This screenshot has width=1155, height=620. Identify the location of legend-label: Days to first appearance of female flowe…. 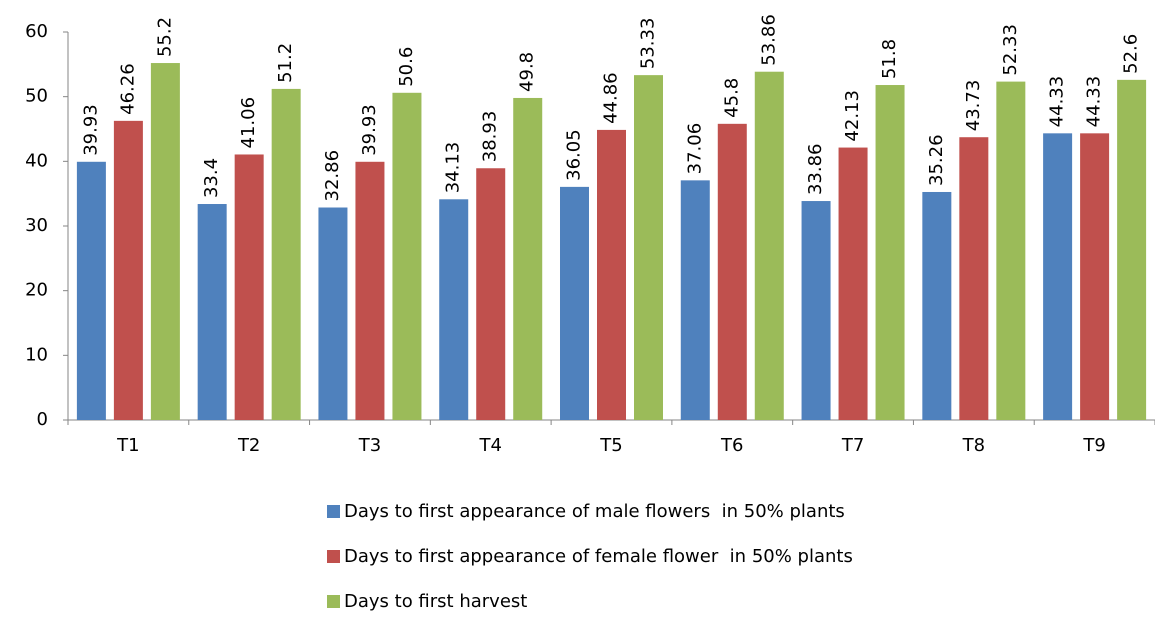
(598, 556).